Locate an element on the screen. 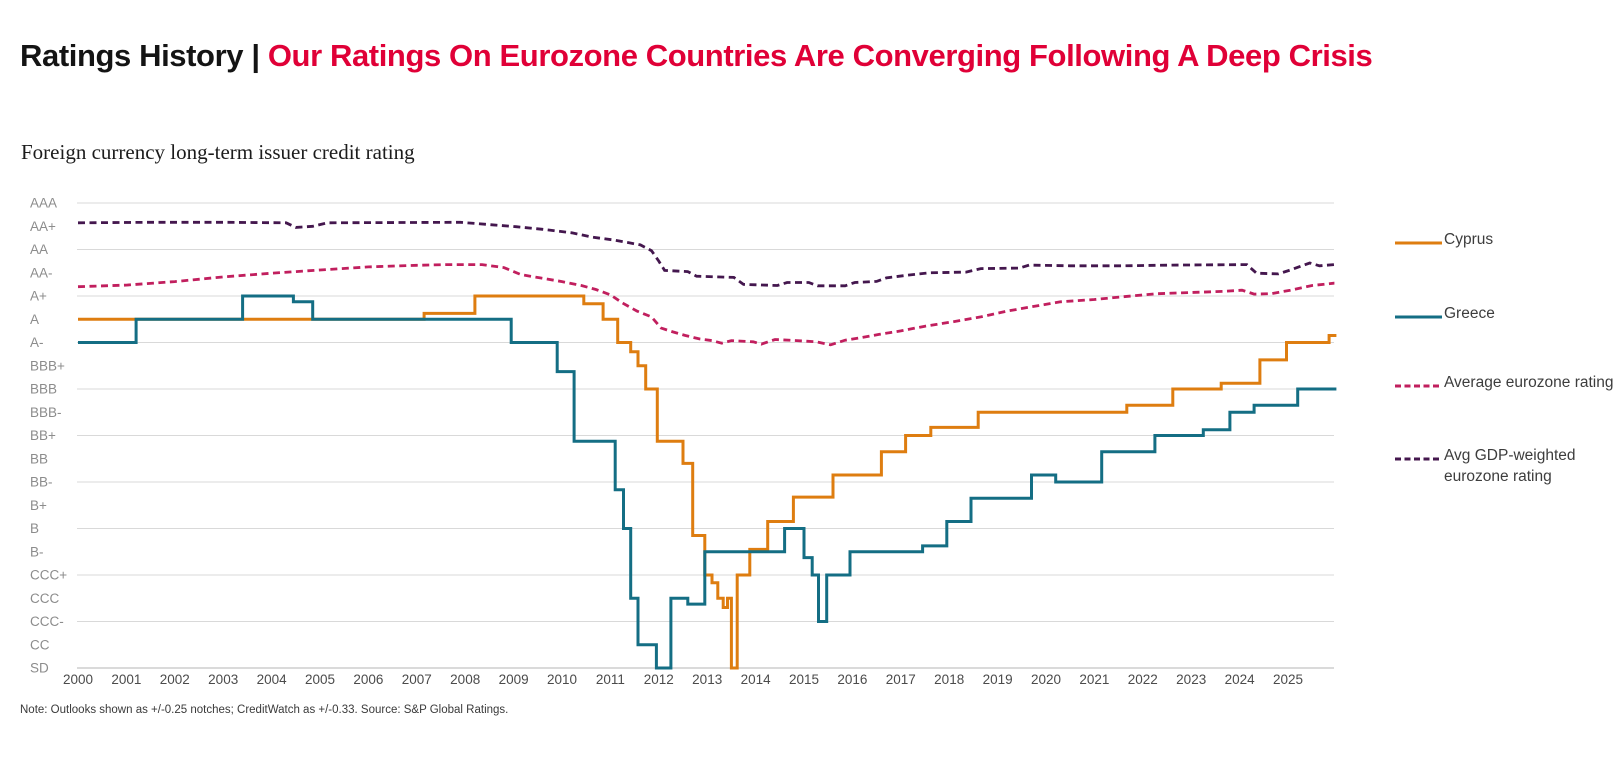 The width and height of the screenshot is (1613, 761). legend-item-avg-eurozone: Average eurozone rating is located at coordinates (1503, 383).